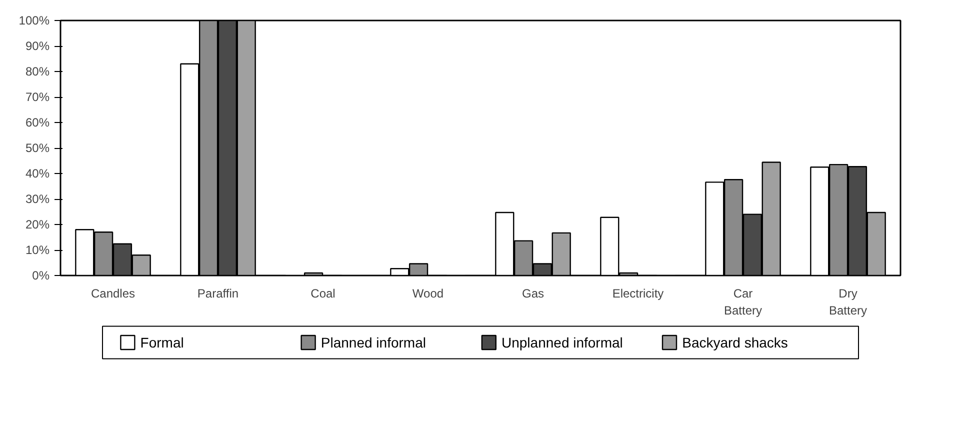  What do you see at coordinates (37, 173) in the screenshot?
I see `y-tick-label: 40%` at bounding box center [37, 173].